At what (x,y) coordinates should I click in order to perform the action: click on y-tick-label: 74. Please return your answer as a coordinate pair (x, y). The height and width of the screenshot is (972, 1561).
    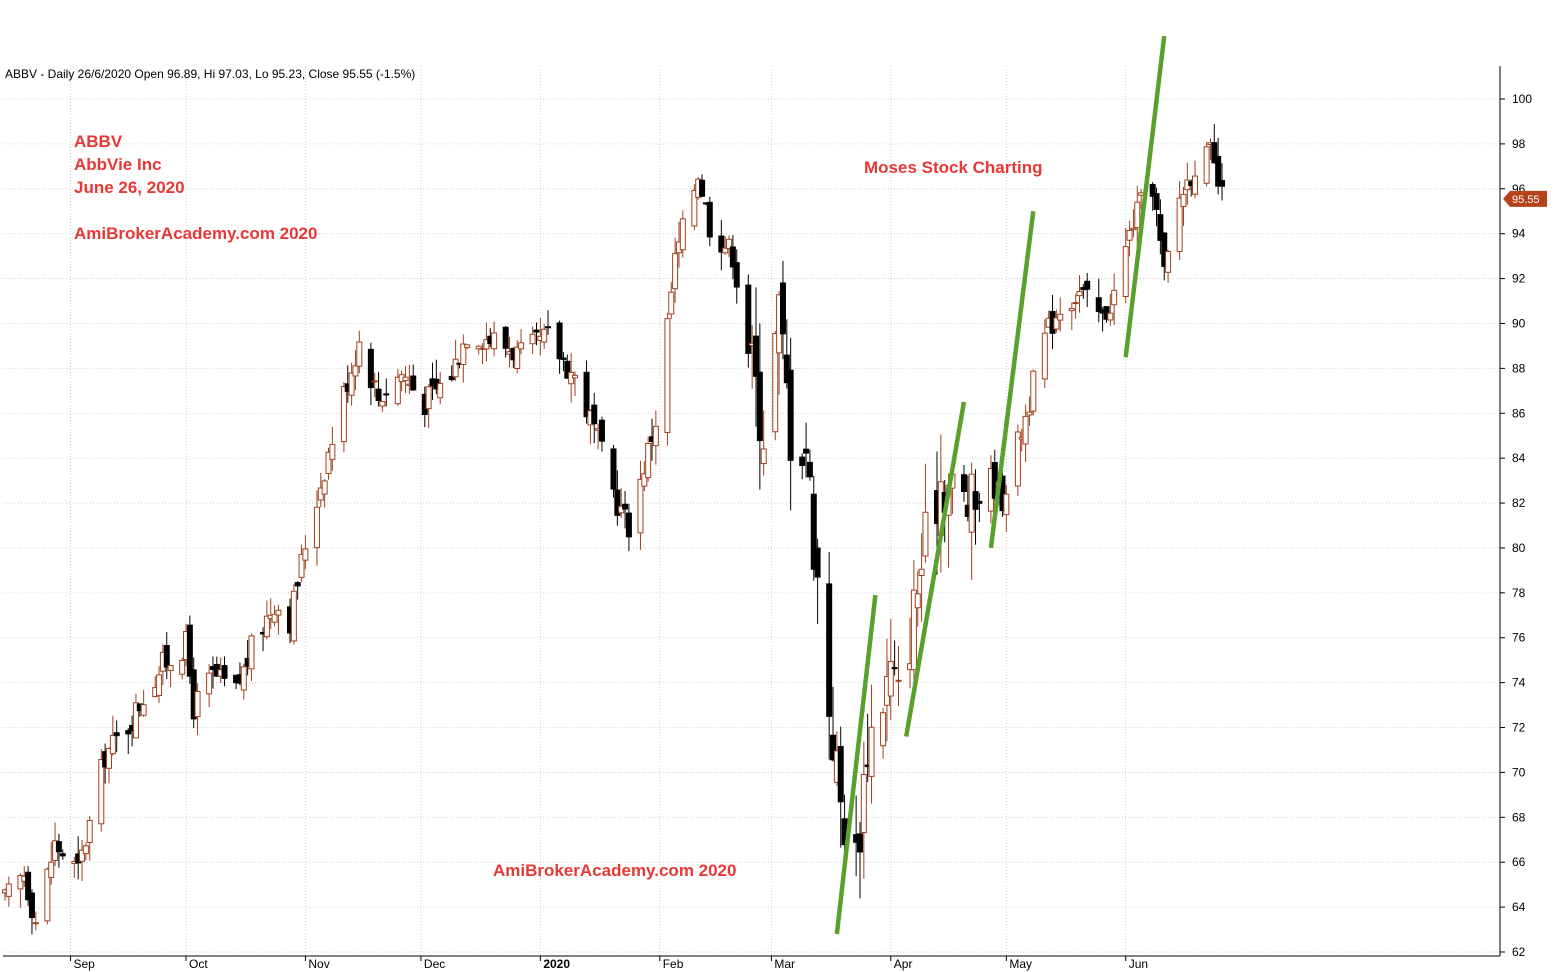
    Looking at the image, I should click on (1519, 683).